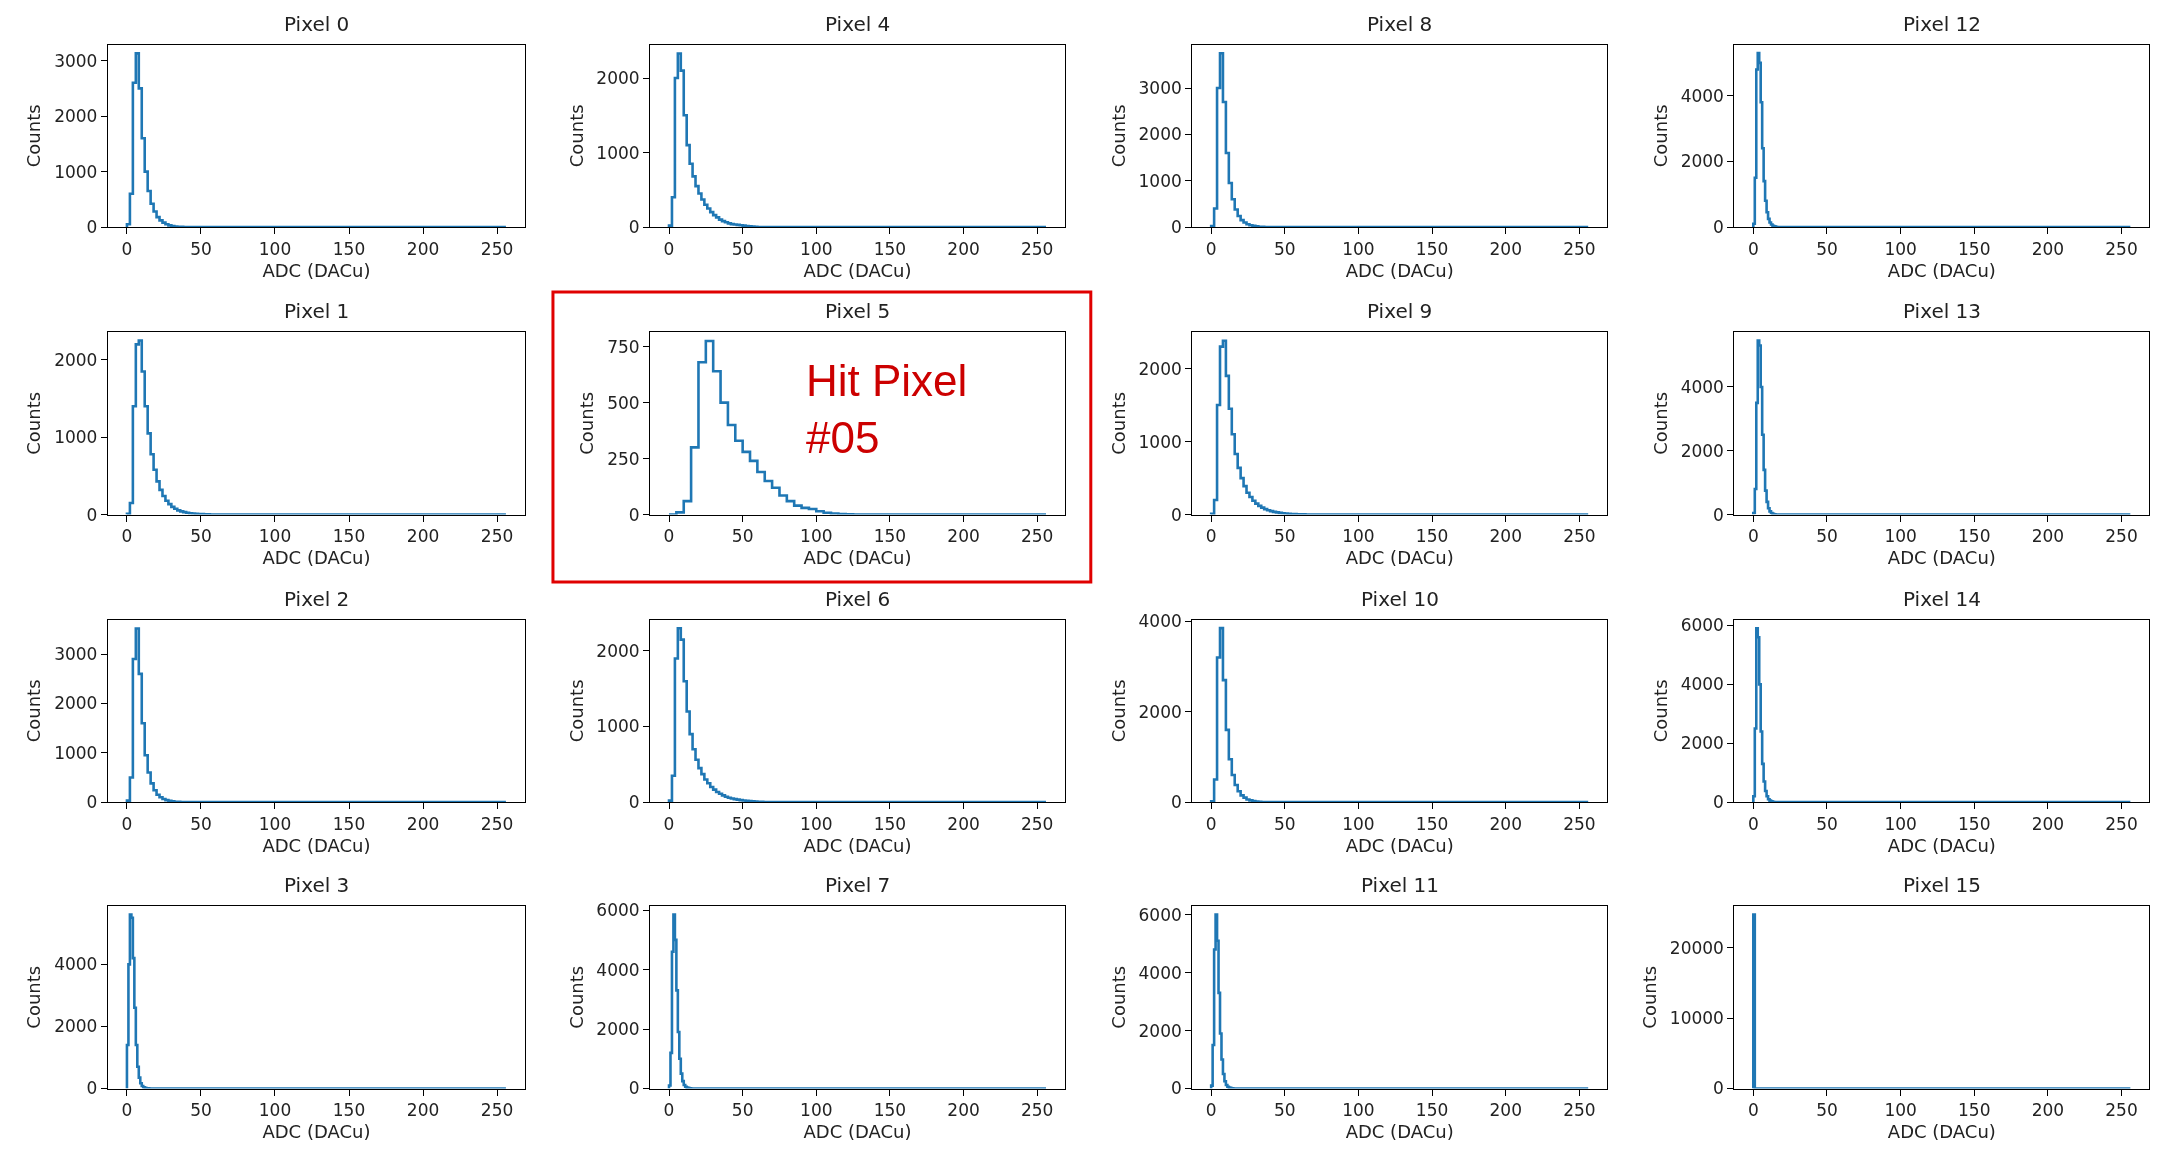  Describe the element at coordinates (76, 654) in the screenshot. I see `y-tick-label: 3000` at that location.